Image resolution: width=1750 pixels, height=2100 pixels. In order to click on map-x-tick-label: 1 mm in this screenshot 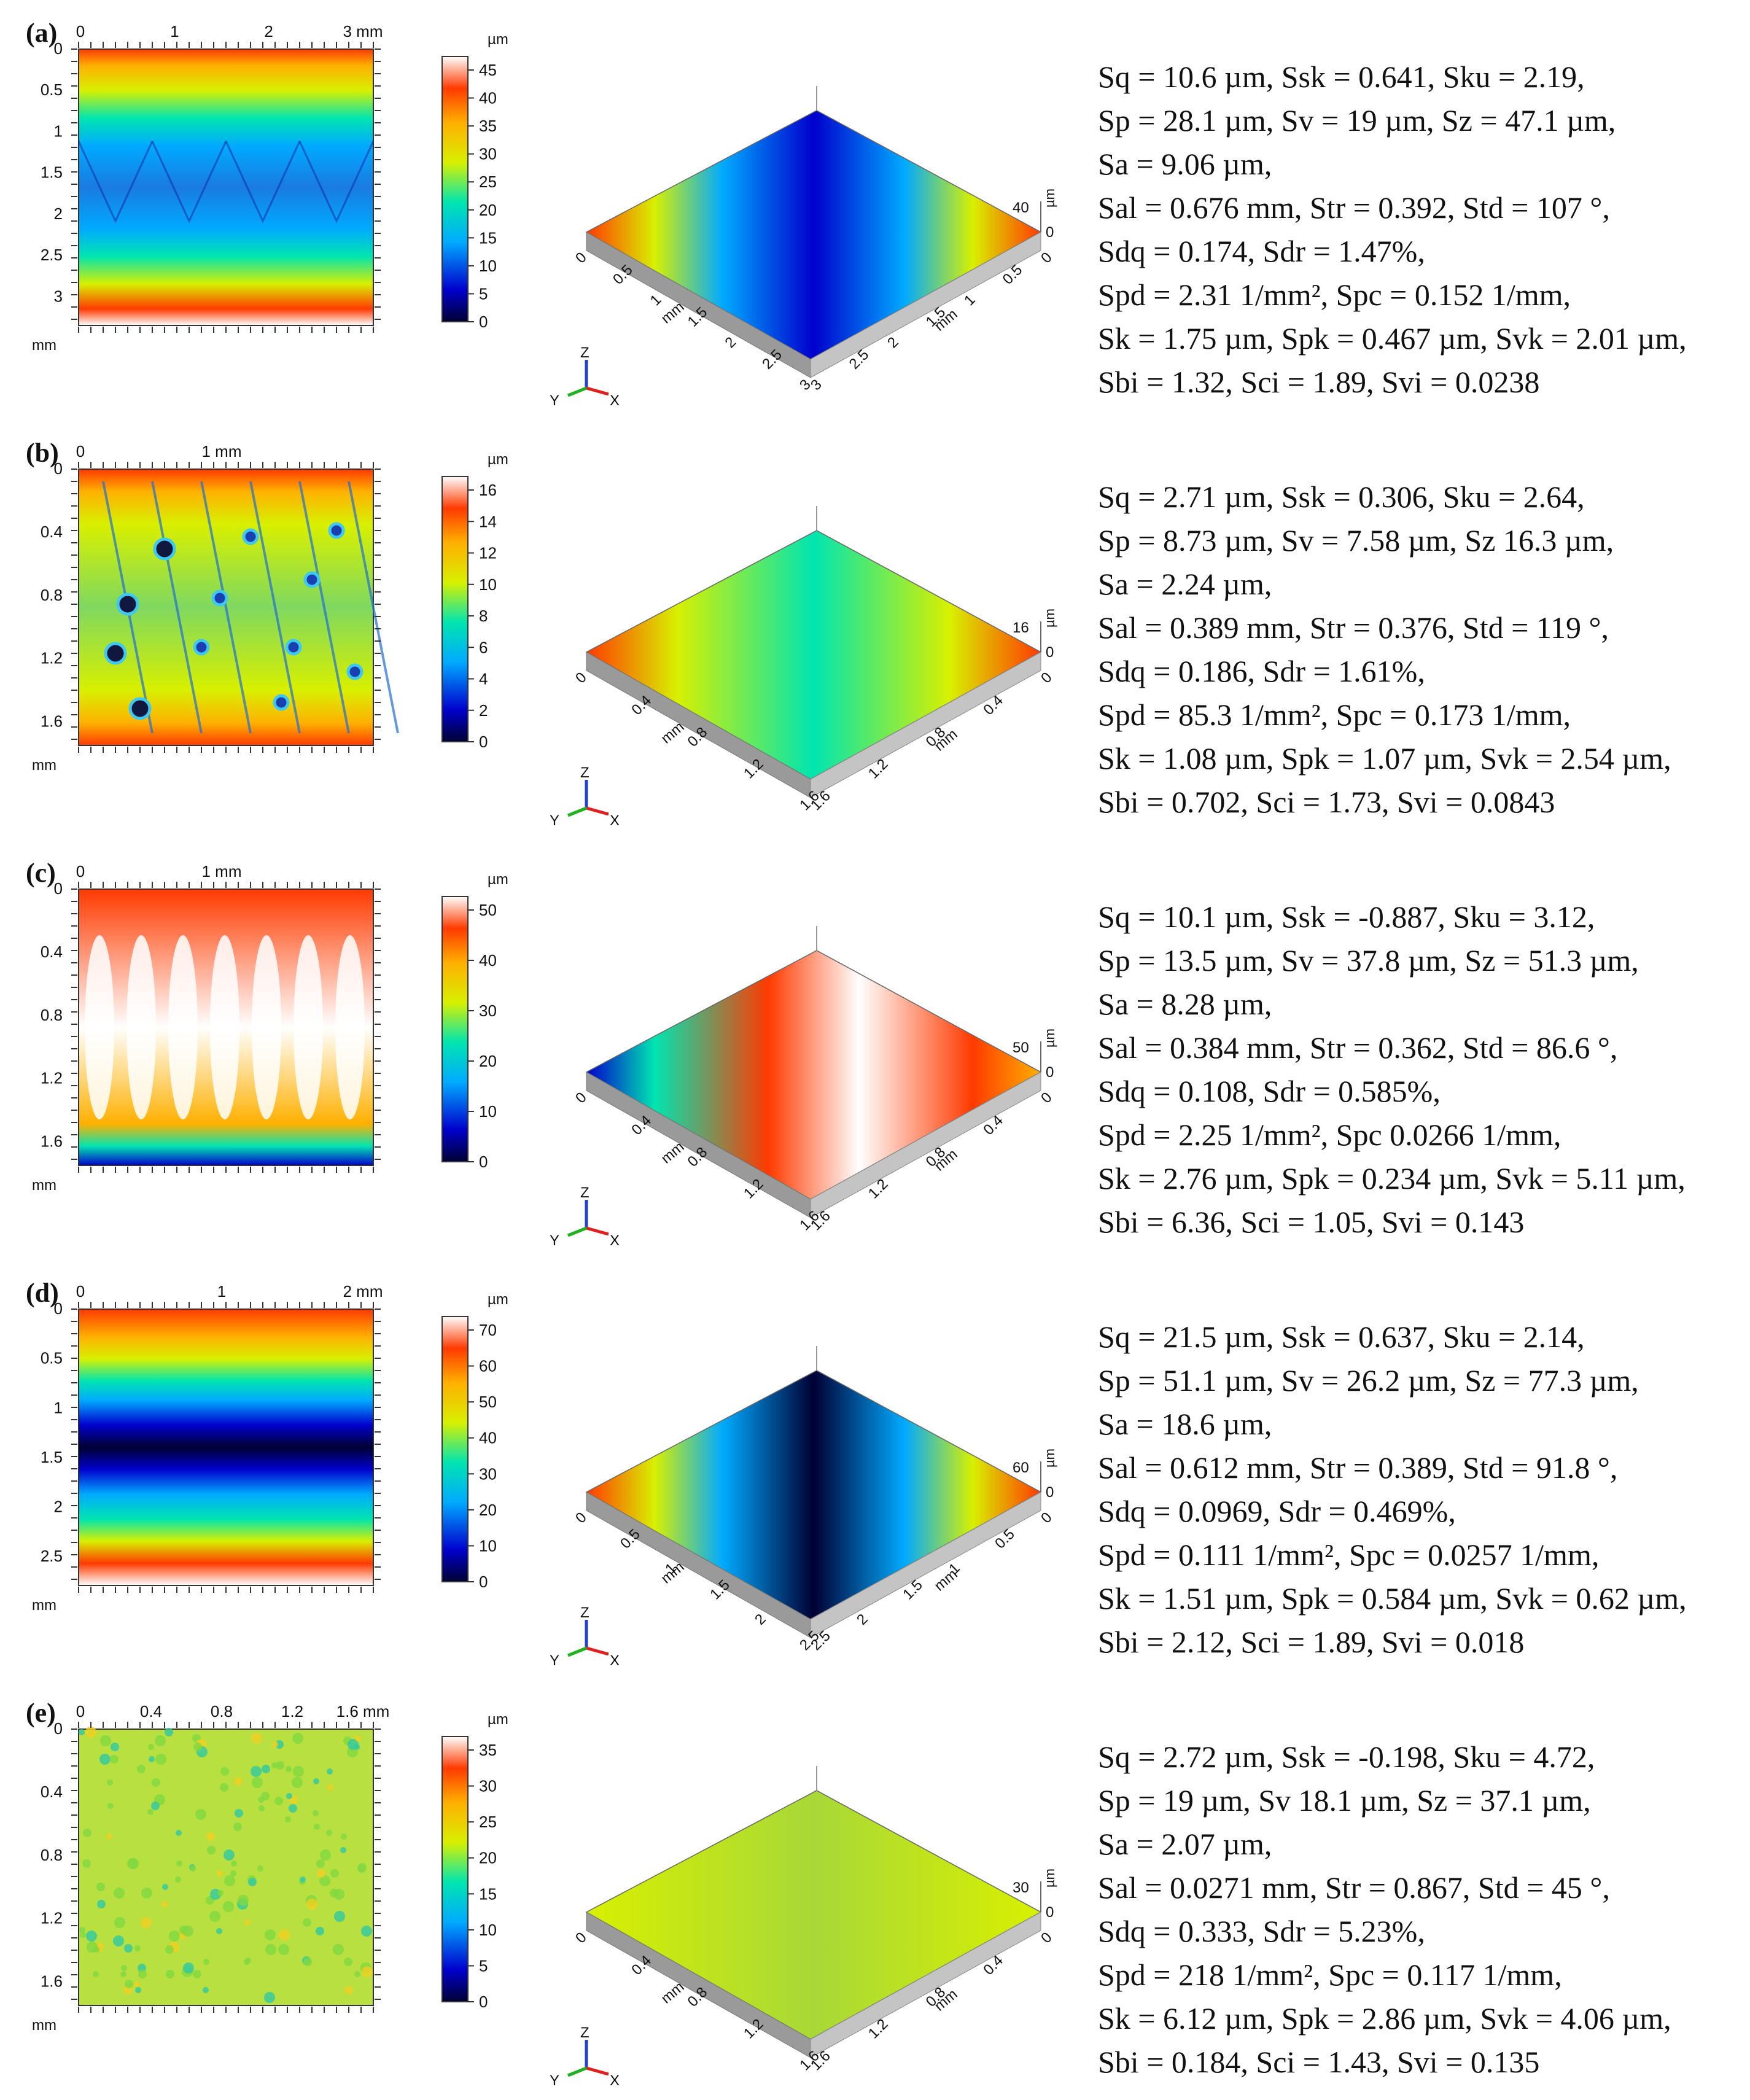, I will do `click(222, 451)`.